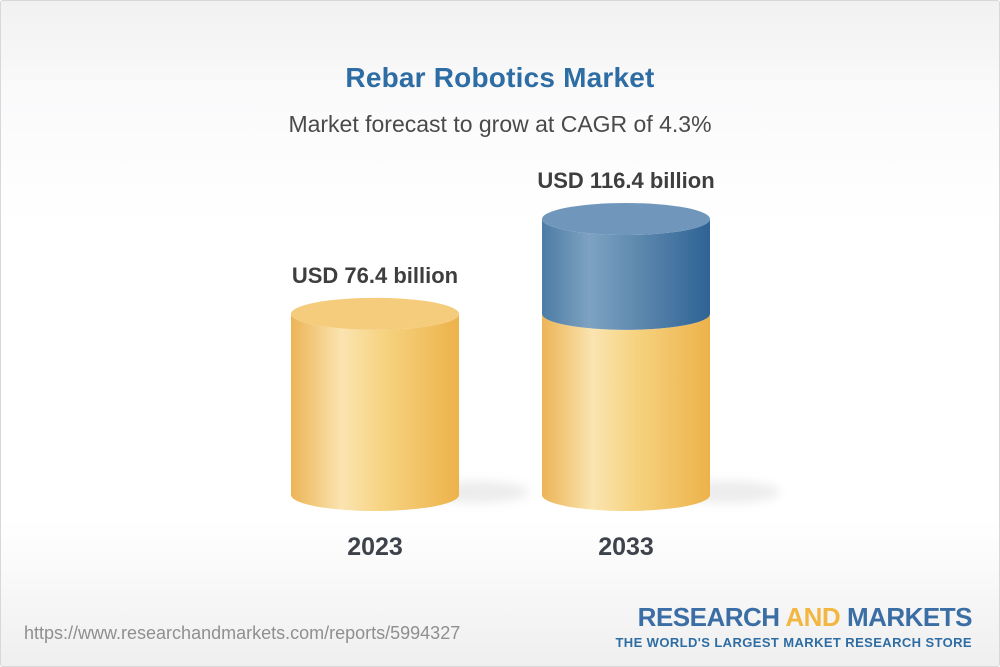  Describe the element at coordinates (500, 77) in the screenshot. I see `page-title: Rebar Robotics Market` at that location.